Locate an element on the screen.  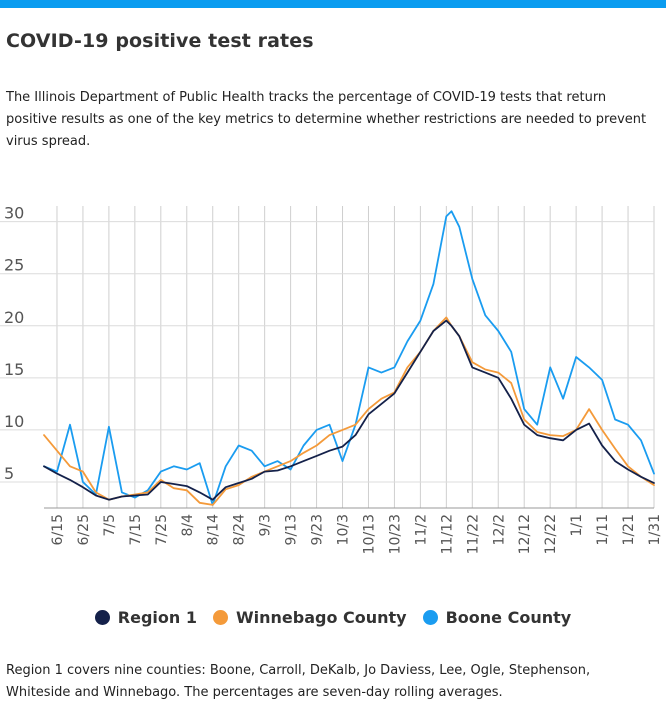
y-tick-label: 15 is located at coordinates (14, 369).